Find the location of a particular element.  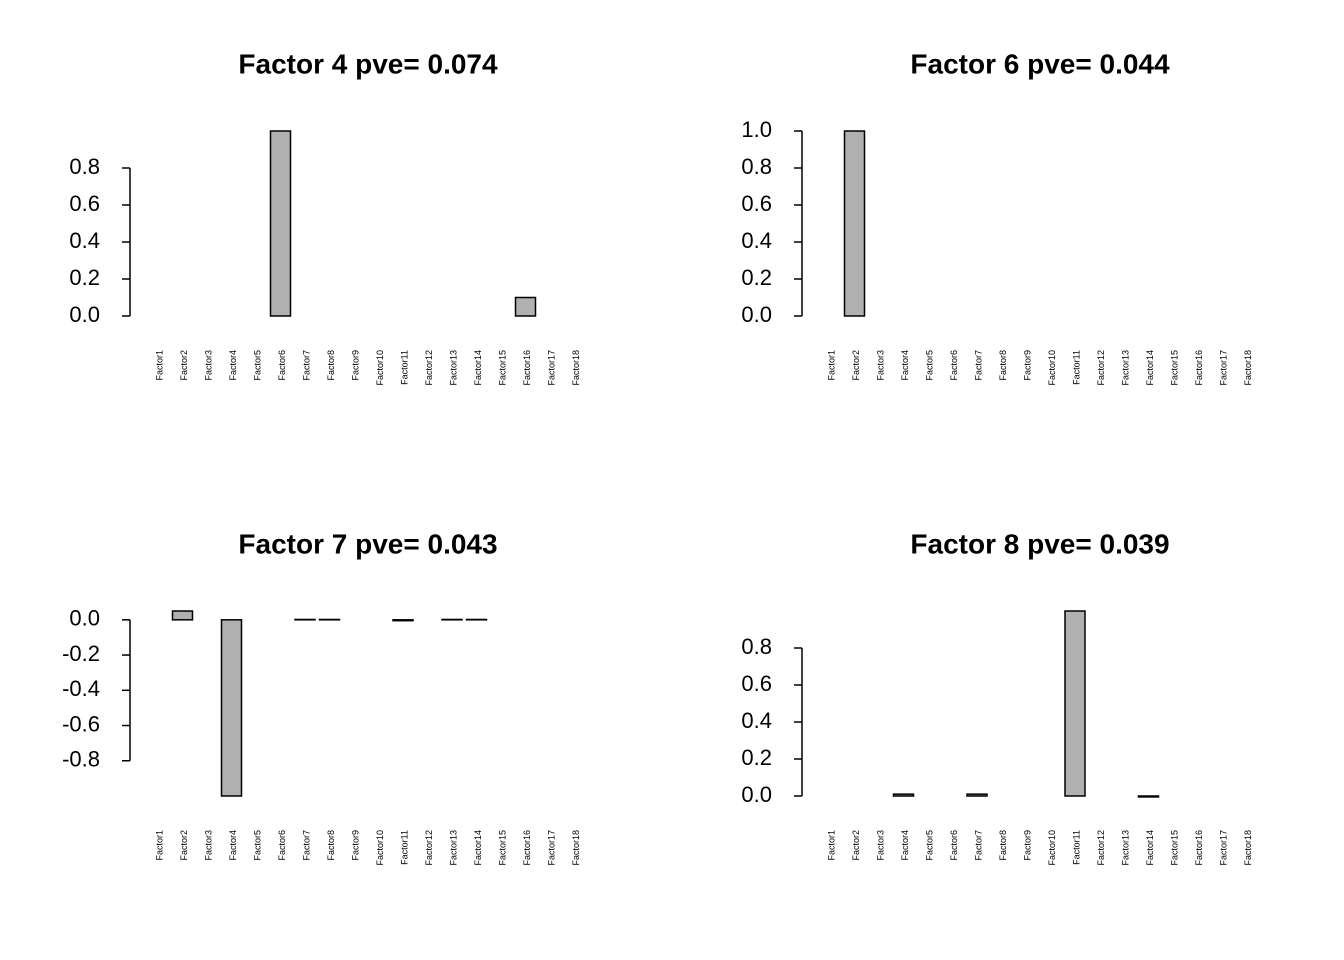

panel-title: Factor 4 pve= 0.074 is located at coordinates (368, 63).